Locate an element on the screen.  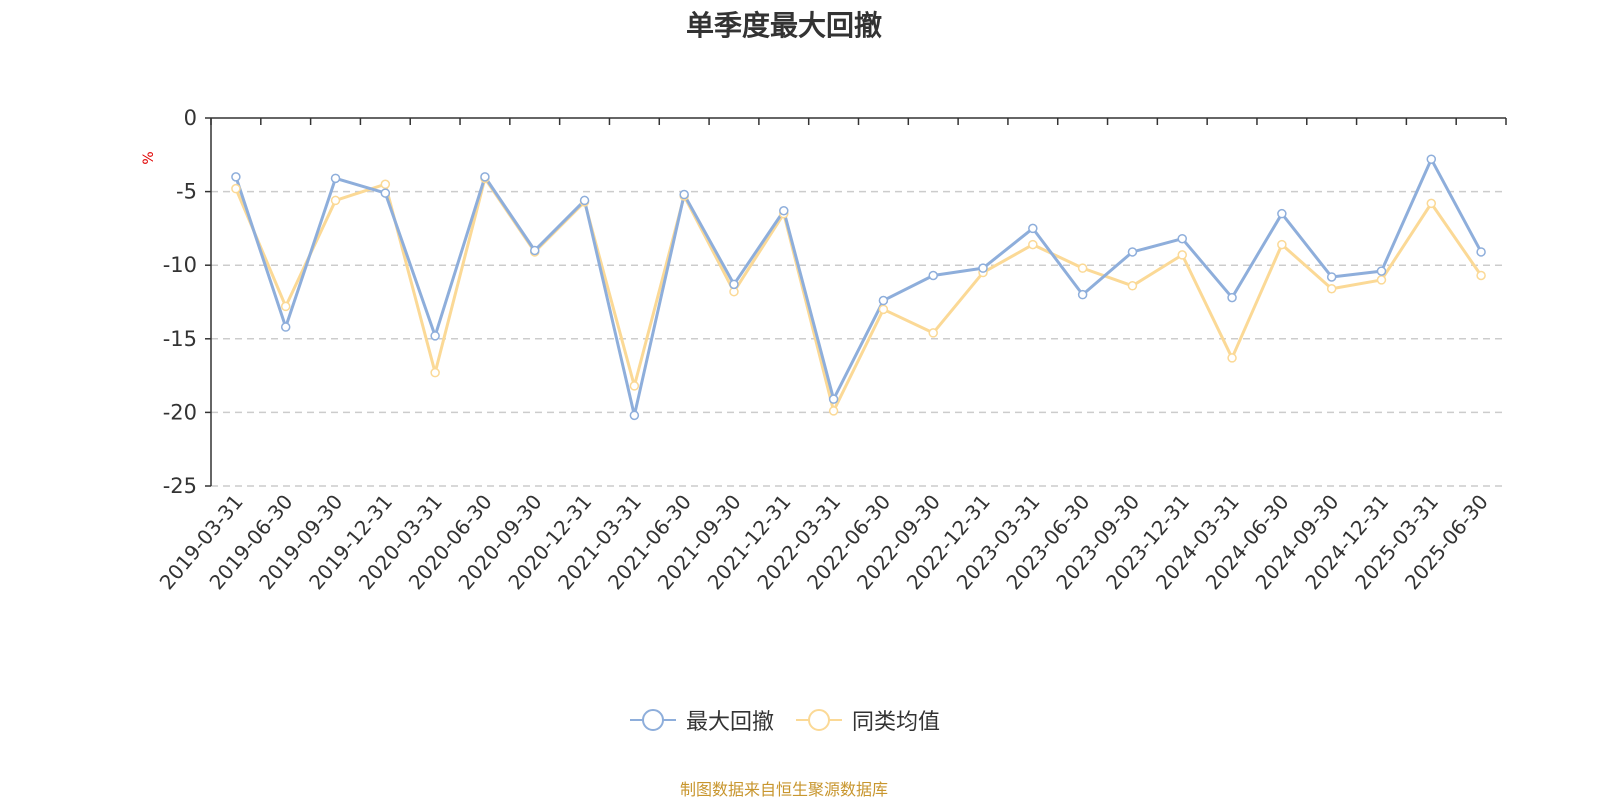
y-tick-label: -10 is located at coordinates (180, 265).